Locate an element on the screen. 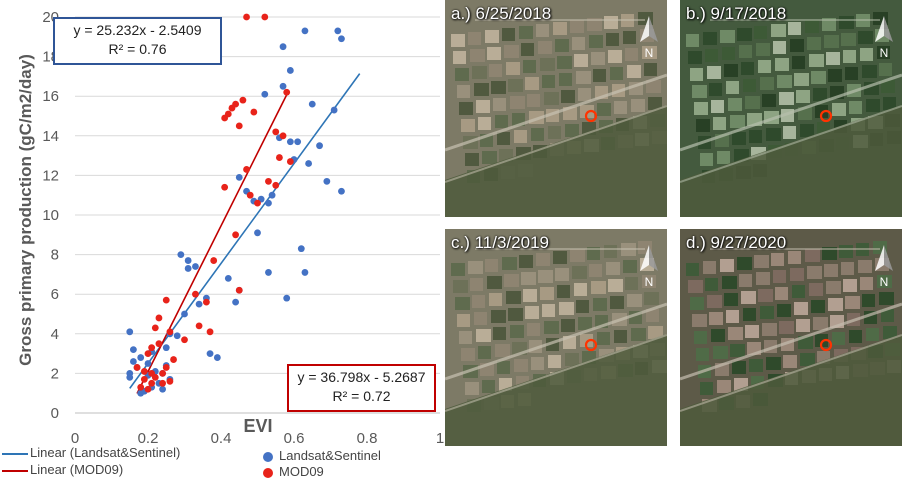 Image resolution: width=903 pixels, height=479 pixels. y-tick-label: 4 is located at coordinates (55, 334).